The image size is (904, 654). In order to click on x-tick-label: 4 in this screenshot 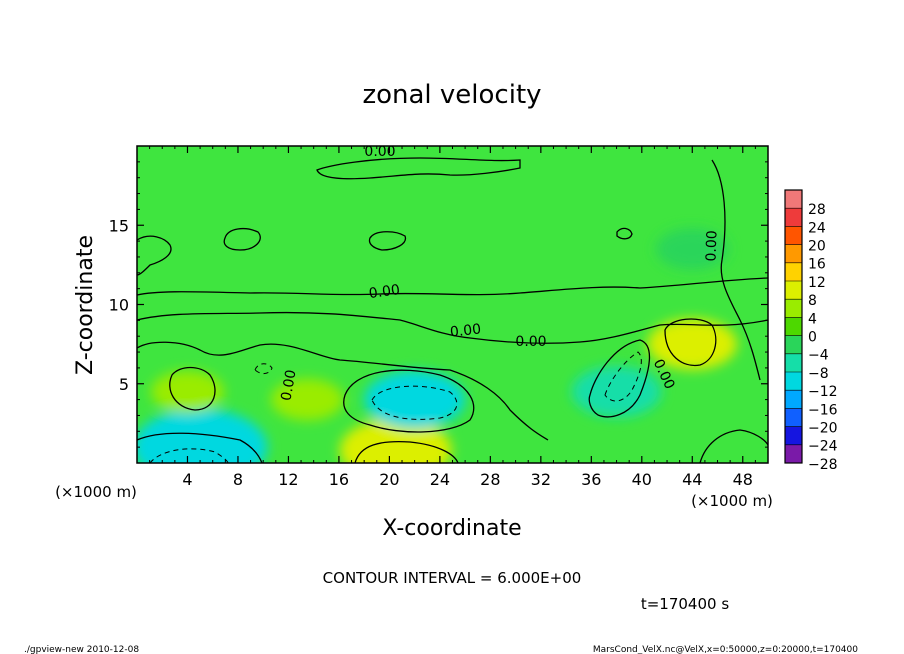, I will do `click(187, 479)`.